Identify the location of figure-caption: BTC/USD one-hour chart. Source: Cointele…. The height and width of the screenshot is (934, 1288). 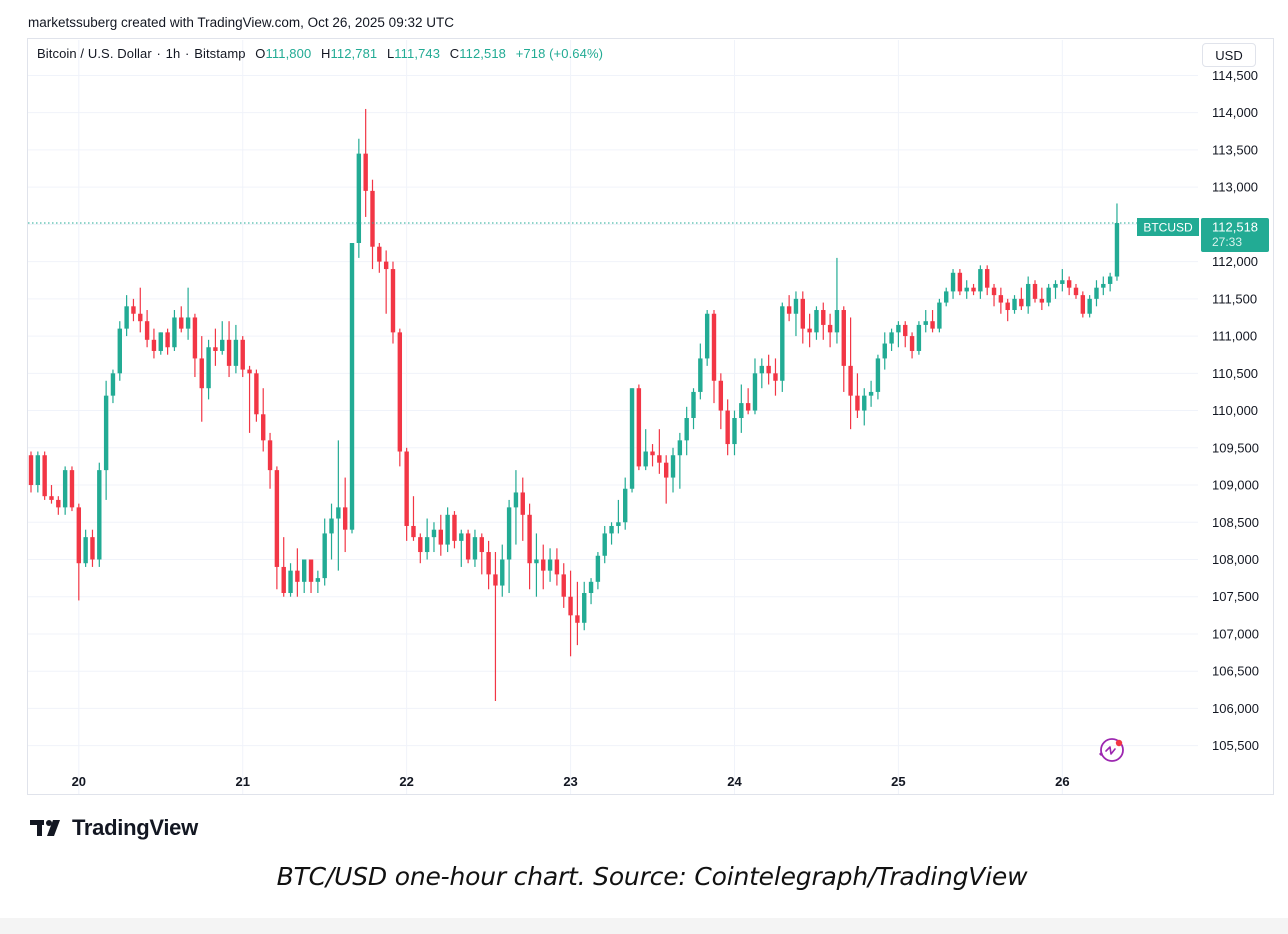
(652, 876).